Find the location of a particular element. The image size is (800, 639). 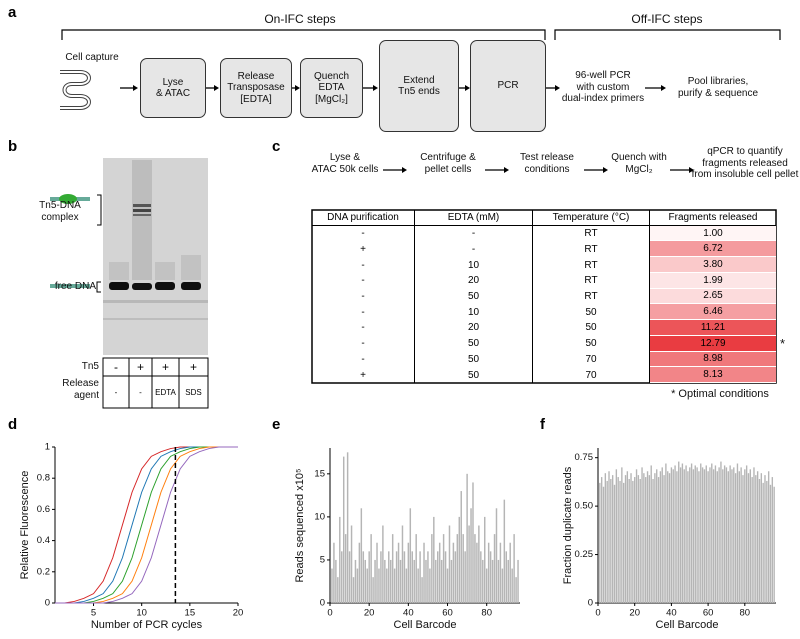

fragments-cell: 11.21 is located at coordinates (713, 328).